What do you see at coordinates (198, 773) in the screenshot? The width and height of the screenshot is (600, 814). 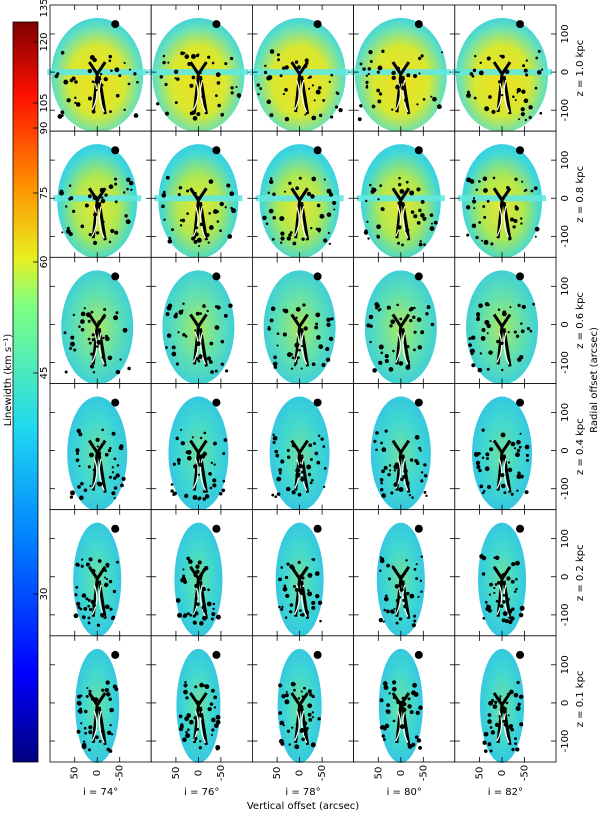 I see `x-tick-label: 0` at bounding box center [198, 773].